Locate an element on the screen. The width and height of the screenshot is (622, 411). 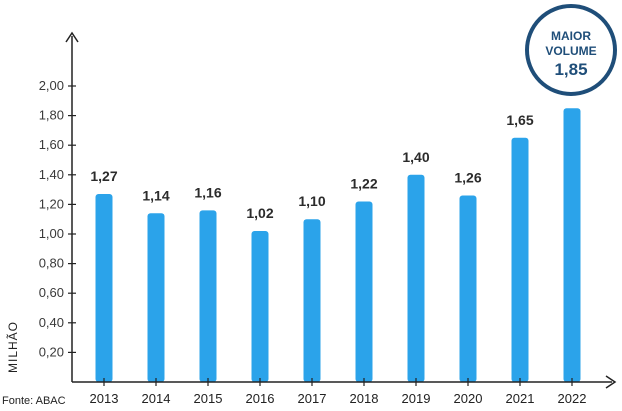
x-tick-label-2013: 2013 is located at coordinates (104, 398).